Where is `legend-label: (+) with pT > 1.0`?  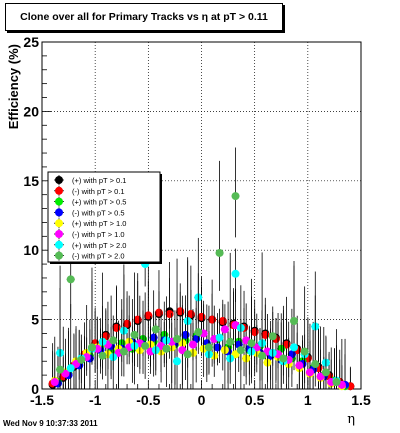 legend-label: (+) with pT > 1.0 is located at coordinates (99, 223).